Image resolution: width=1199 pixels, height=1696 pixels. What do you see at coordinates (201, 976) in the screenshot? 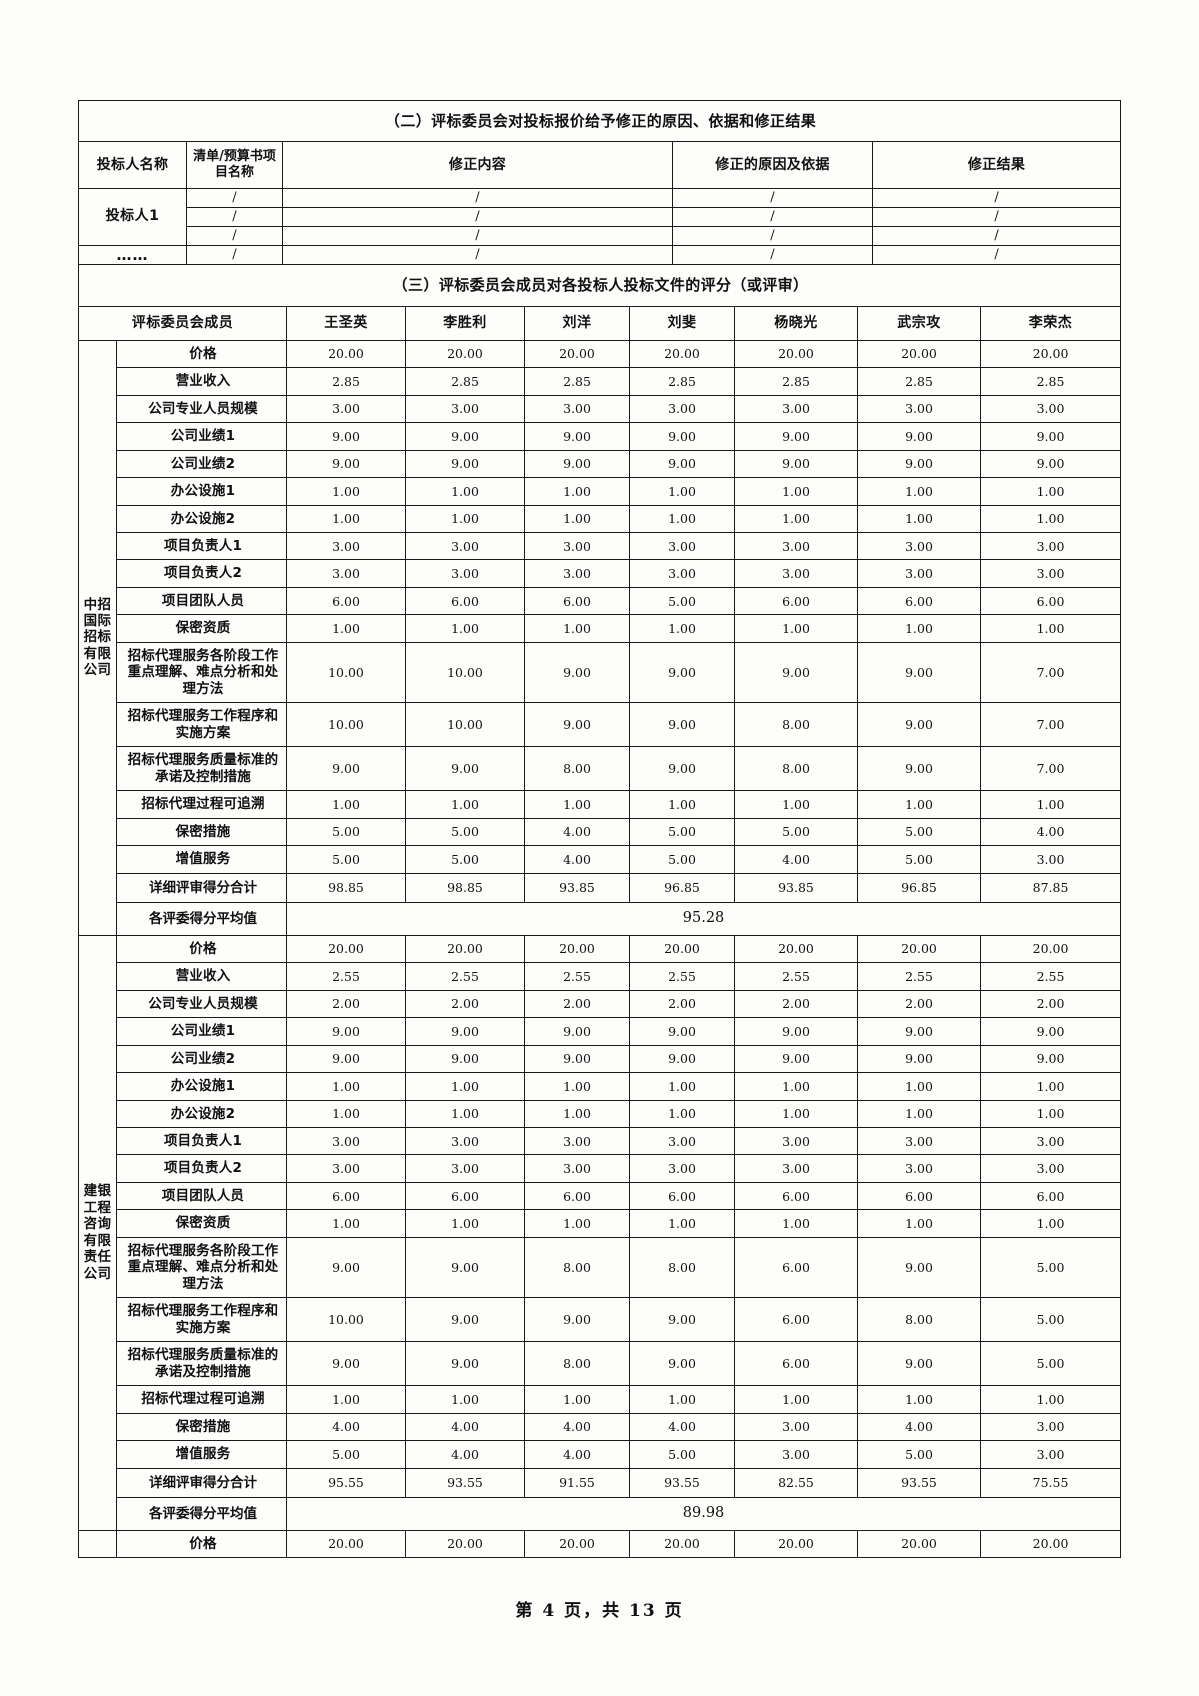
I see `criterion-label: 营业收入` at bounding box center [201, 976].